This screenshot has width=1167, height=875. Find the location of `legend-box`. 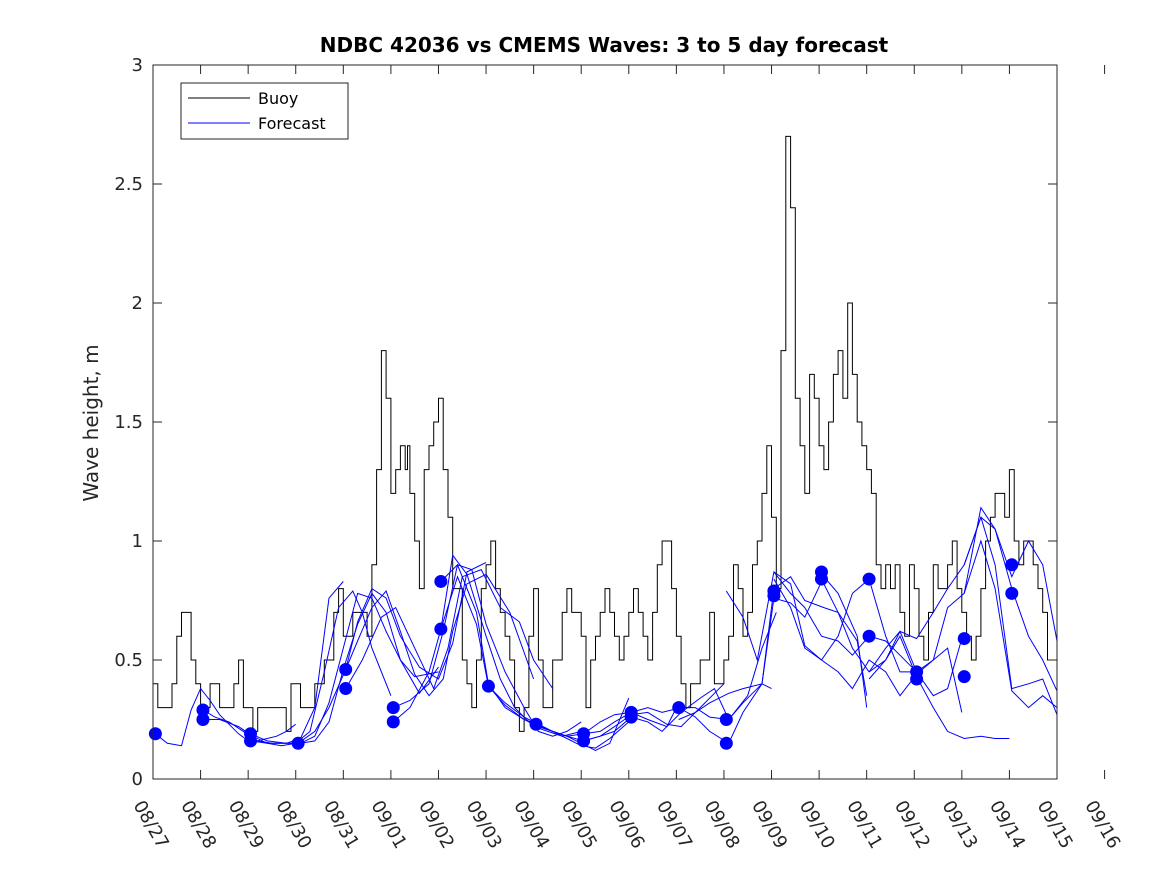

legend-box is located at coordinates (264, 111).